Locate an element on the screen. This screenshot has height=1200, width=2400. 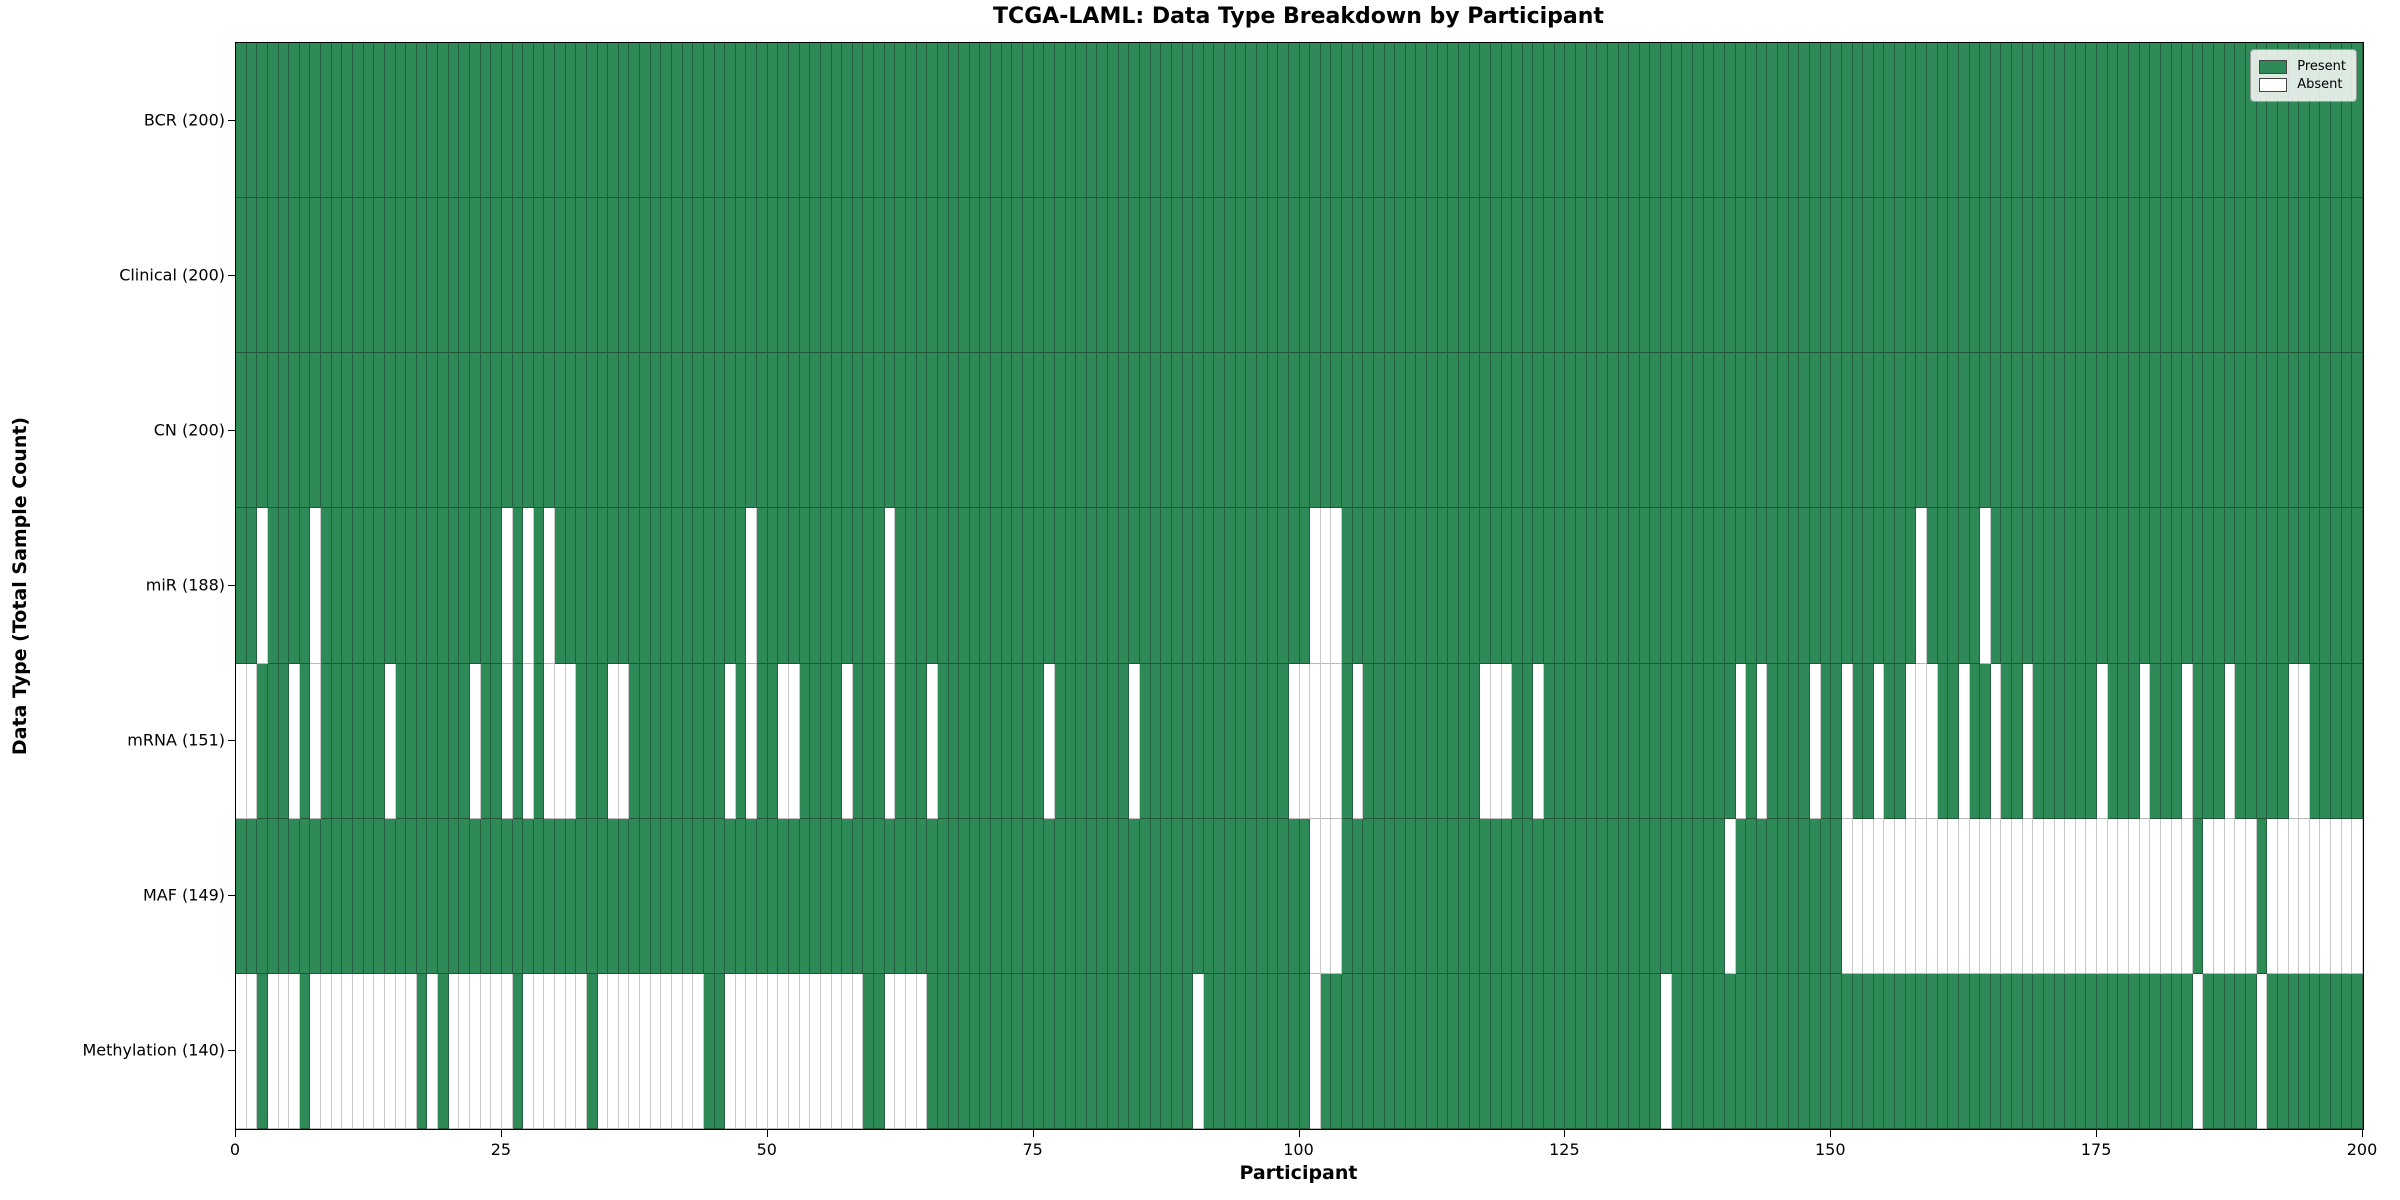
legend-present-swatch is located at coordinates (2273, 66).